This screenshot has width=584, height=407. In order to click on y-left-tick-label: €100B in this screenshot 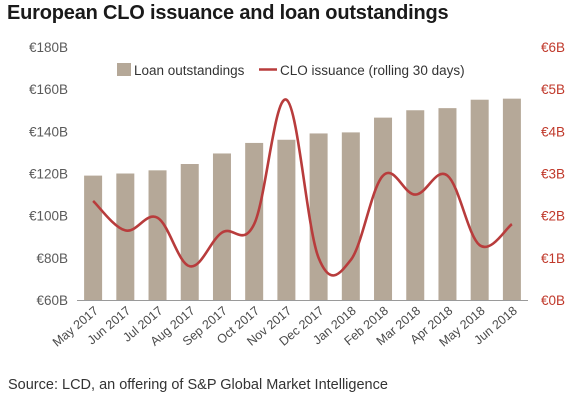, I will do `click(48, 216)`.